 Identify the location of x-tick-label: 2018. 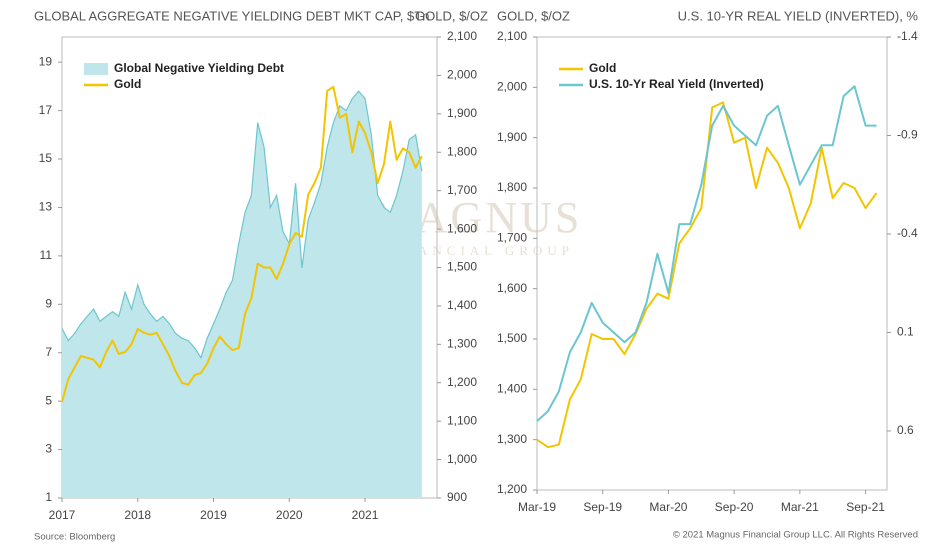
(137, 515).